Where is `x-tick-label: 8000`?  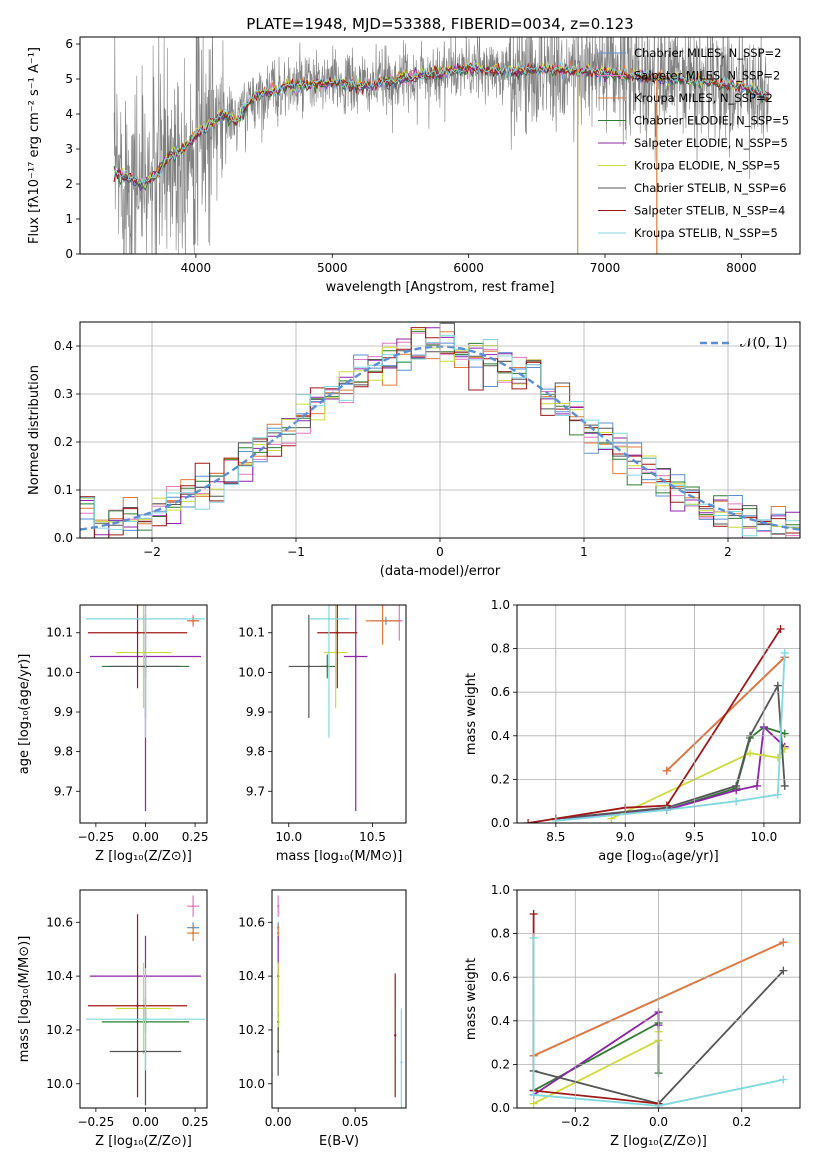
x-tick-label: 8000 is located at coordinates (741, 268).